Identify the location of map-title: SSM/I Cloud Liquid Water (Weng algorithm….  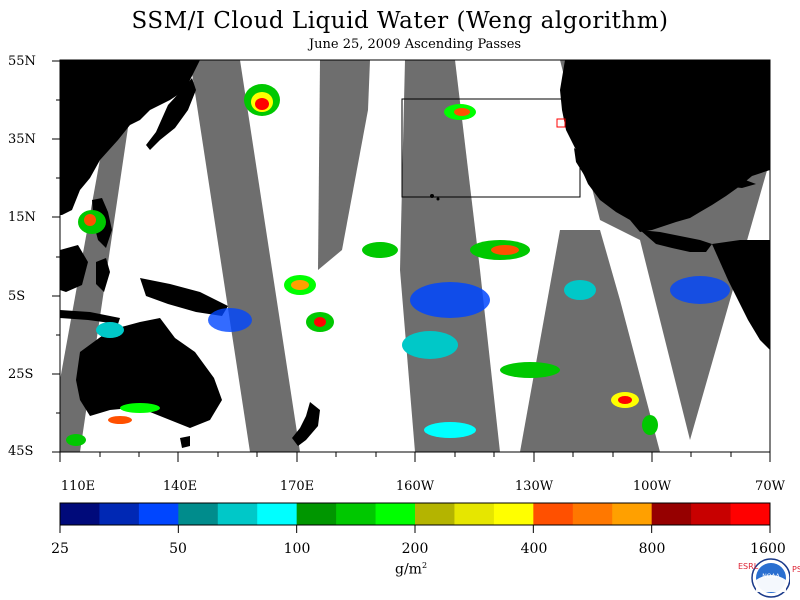
(400, 21).